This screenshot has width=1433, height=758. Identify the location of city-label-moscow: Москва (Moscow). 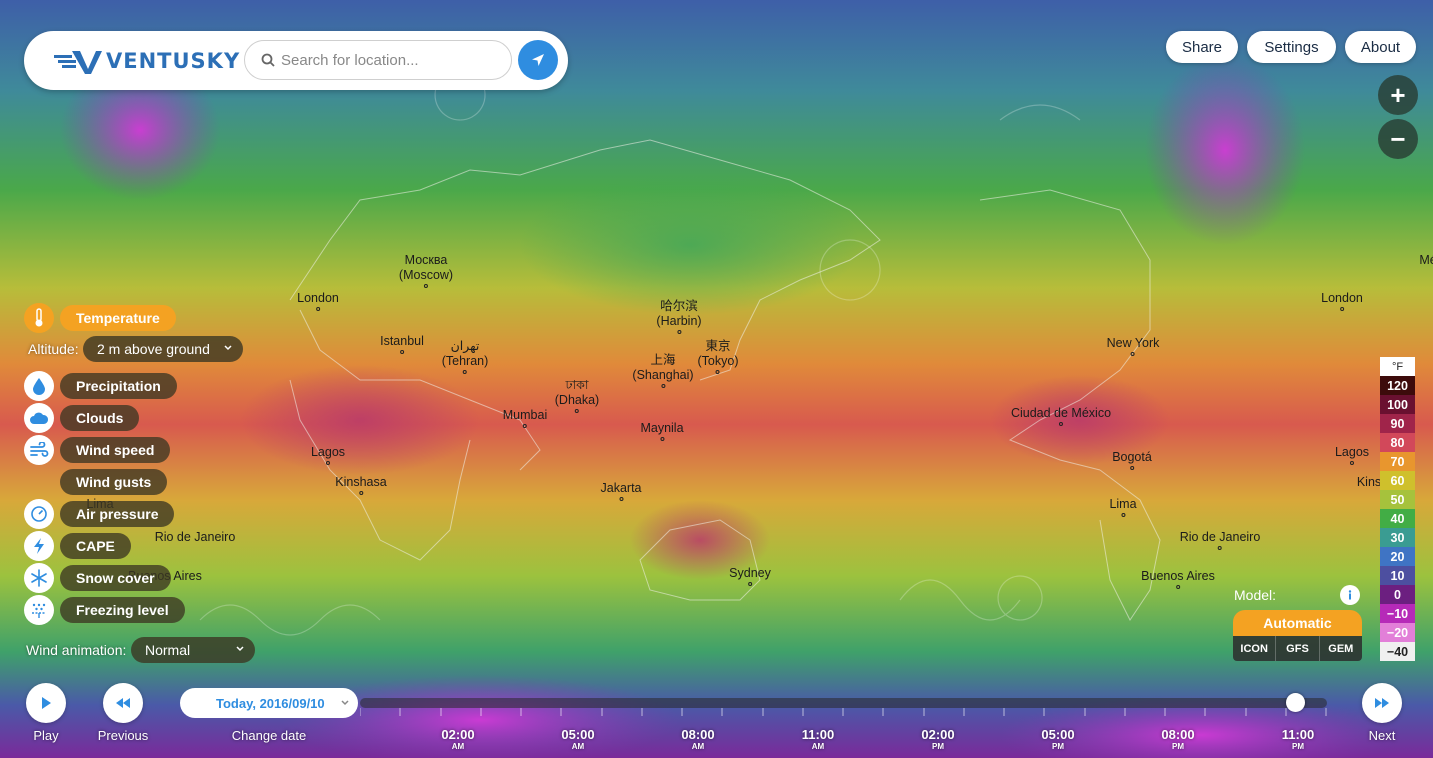
(426, 270).